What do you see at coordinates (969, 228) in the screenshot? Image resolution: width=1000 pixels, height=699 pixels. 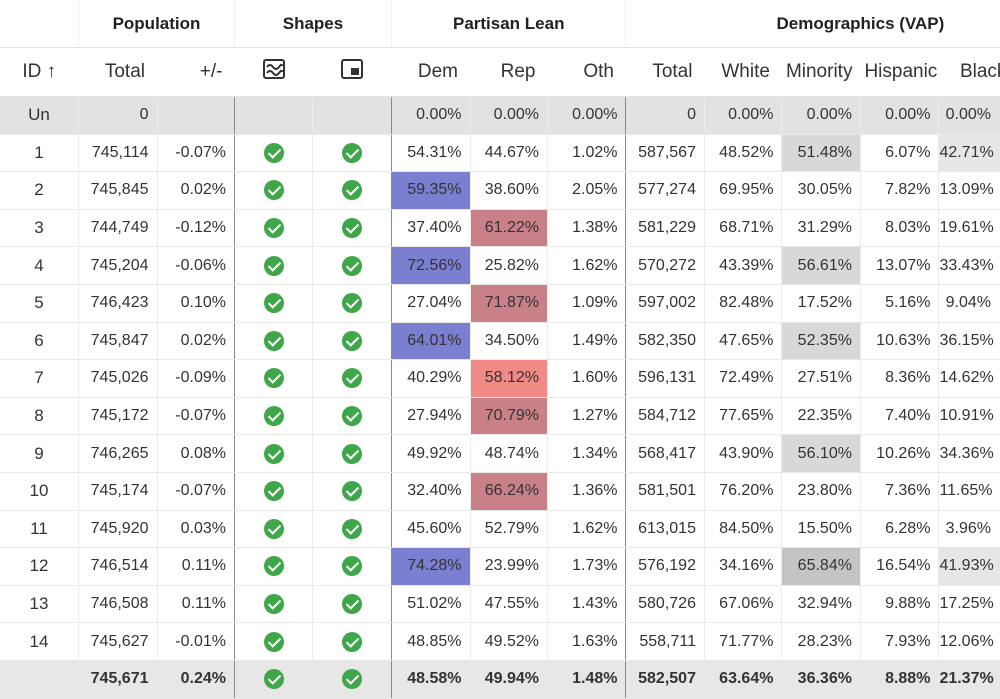 I see `cell-black: 19.61%` at bounding box center [969, 228].